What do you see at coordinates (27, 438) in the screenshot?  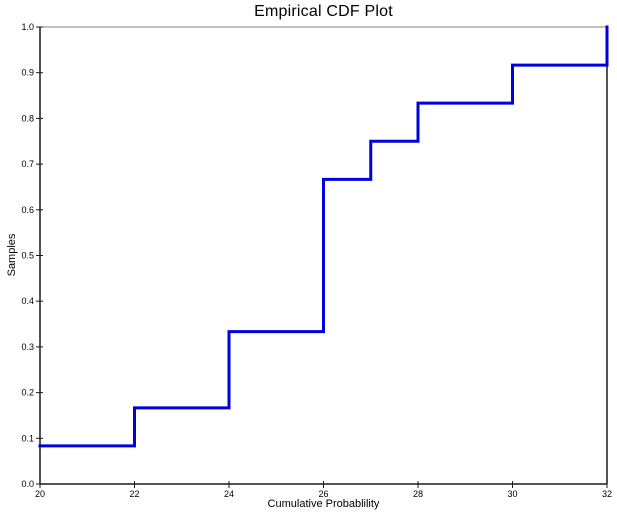 I see `y-tick-label: 0.1` at bounding box center [27, 438].